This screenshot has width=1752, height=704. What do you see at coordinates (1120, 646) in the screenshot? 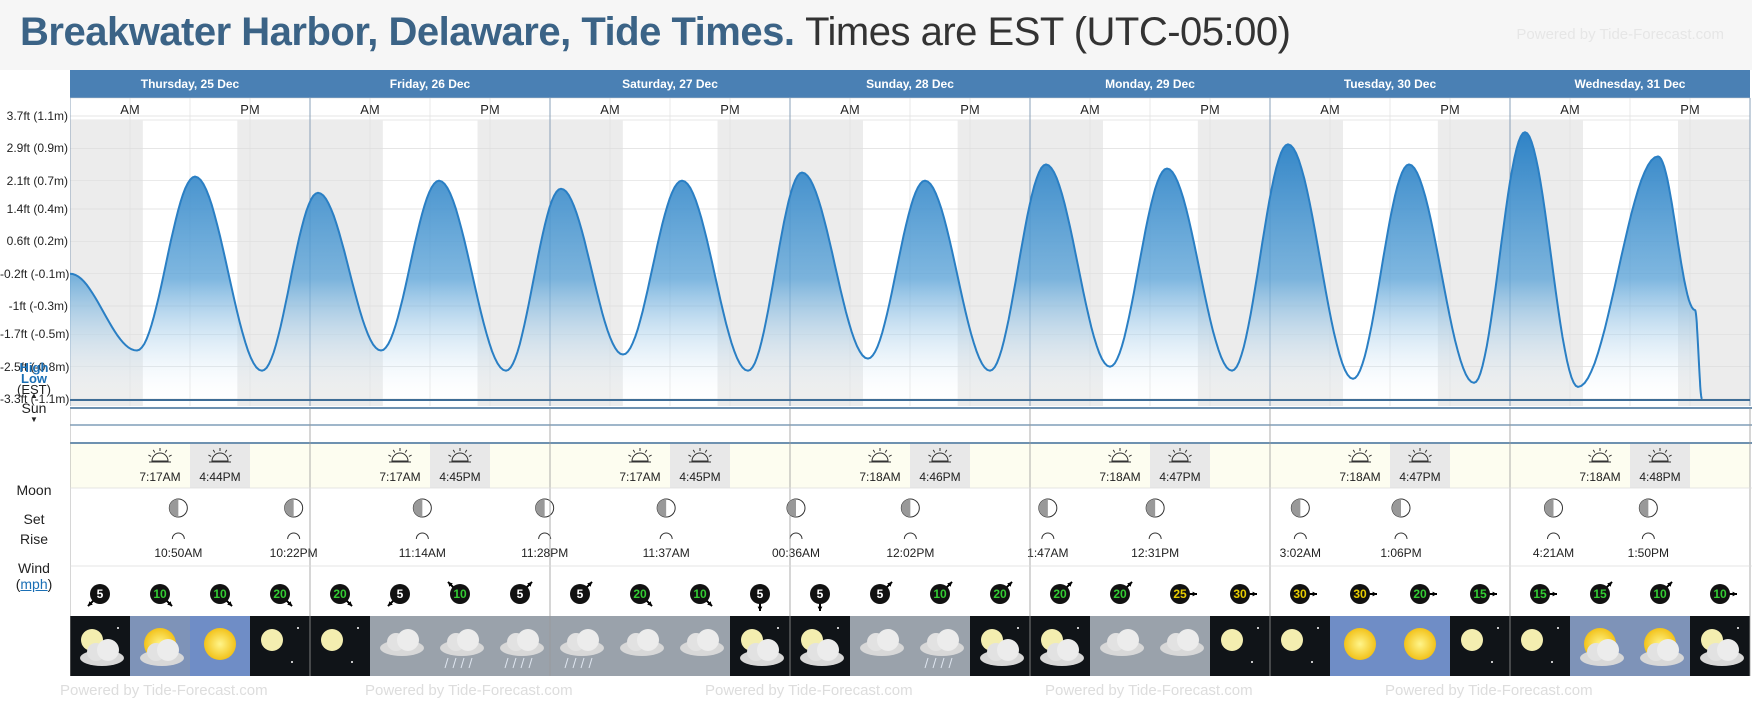
I see `weather-cloudy-icon` at bounding box center [1120, 646].